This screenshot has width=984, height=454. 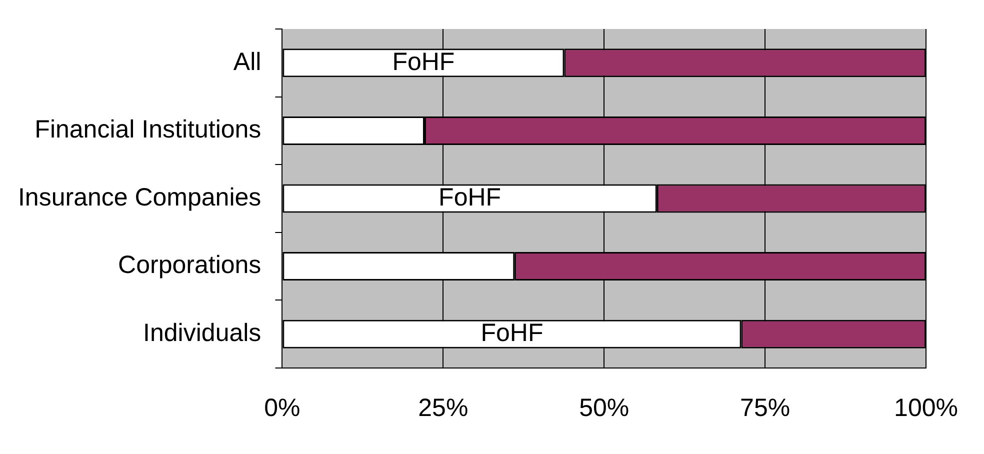 What do you see at coordinates (140, 197) in the screenshot?
I see `y-tick-label: Insurance Companies` at bounding box center [140, 197].